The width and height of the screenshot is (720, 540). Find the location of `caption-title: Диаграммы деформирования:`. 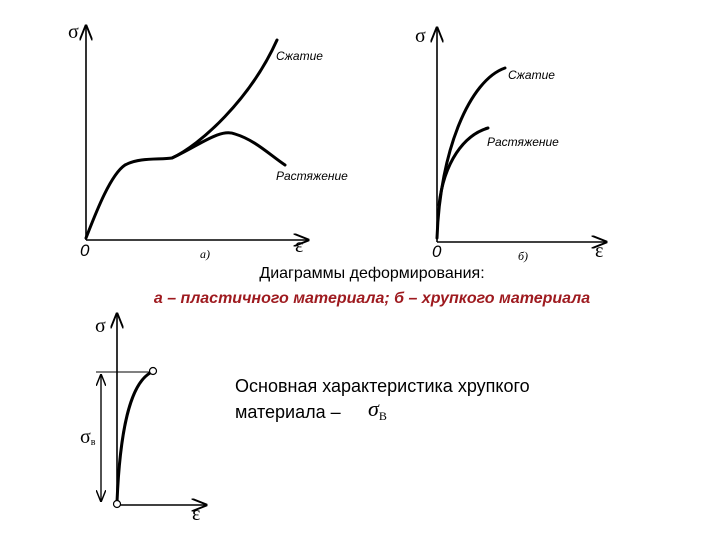

caption-title: Диаграммы деформирования: is located at coordinates (371, 273).